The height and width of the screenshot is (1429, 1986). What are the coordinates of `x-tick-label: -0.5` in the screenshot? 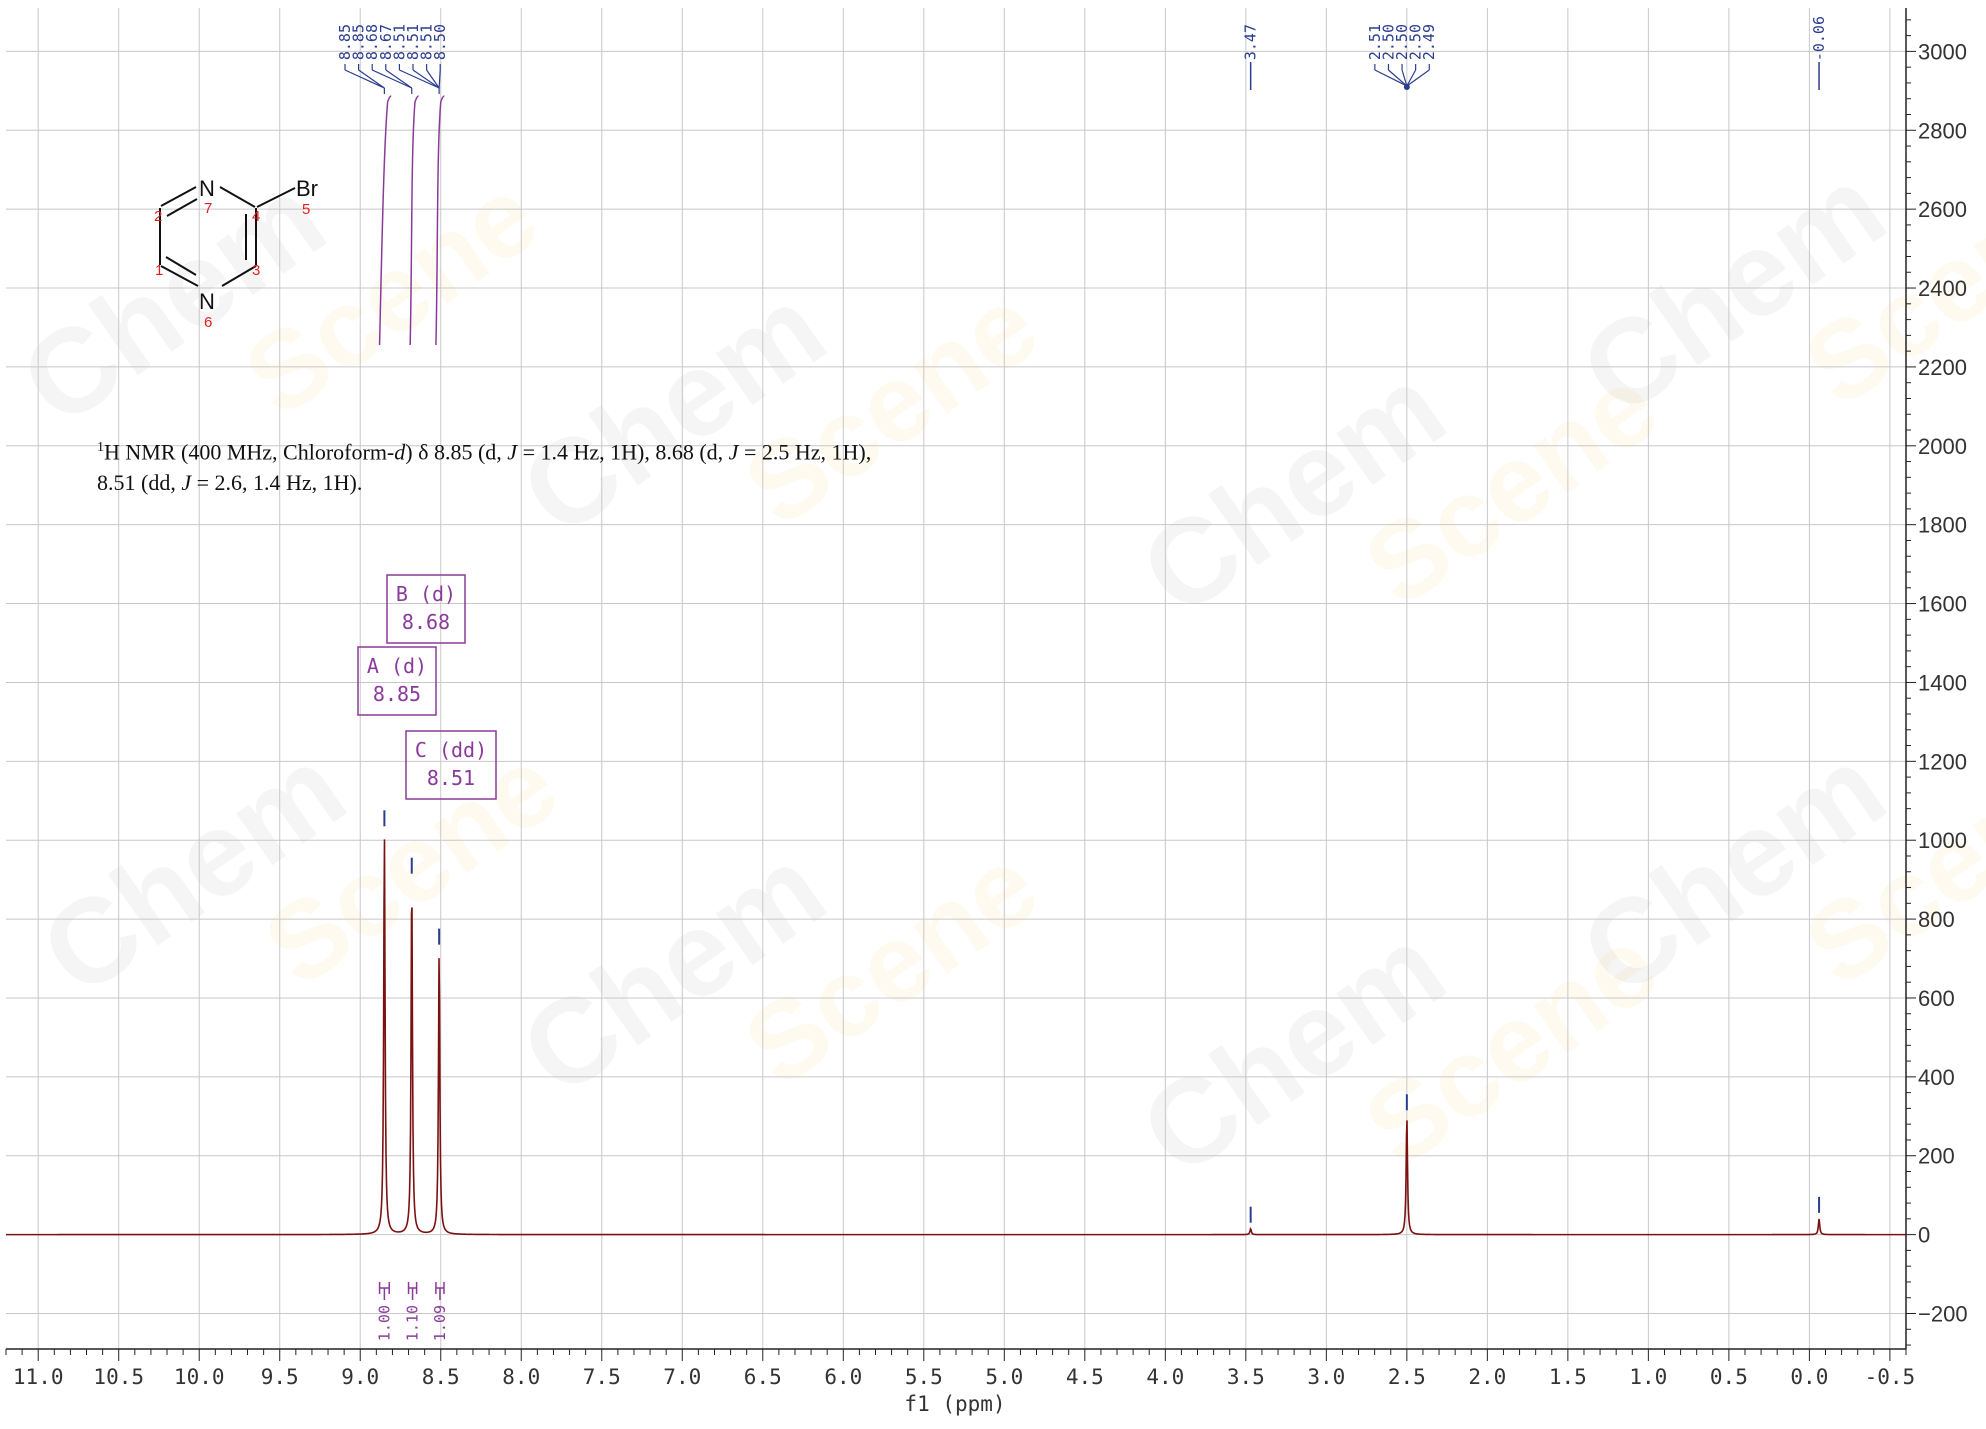 It's located at (1890, 1377).